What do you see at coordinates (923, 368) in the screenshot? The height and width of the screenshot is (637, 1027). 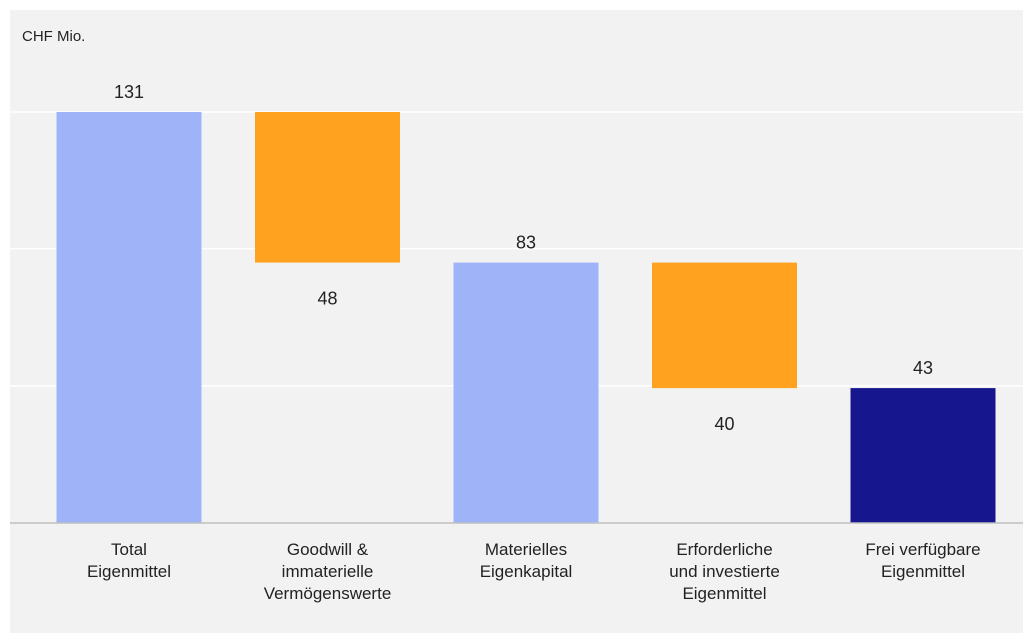 I see `data-label: 43` at bounding box center [923, 368].